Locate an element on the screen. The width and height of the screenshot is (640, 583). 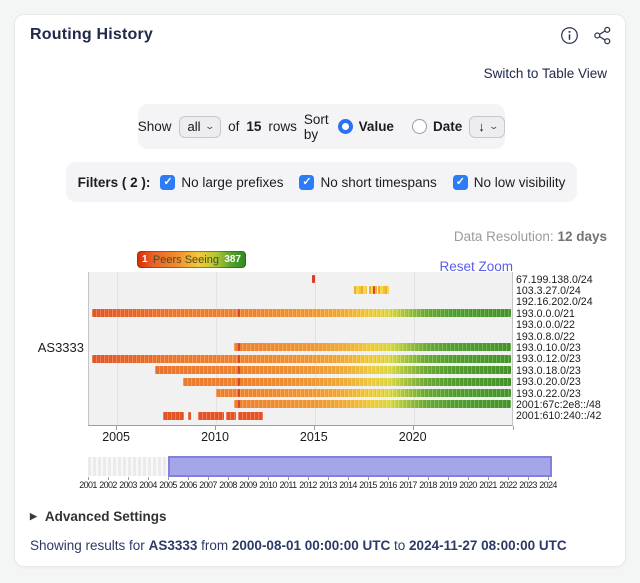
page-title: Routing History is located at coordinates (91, 34).